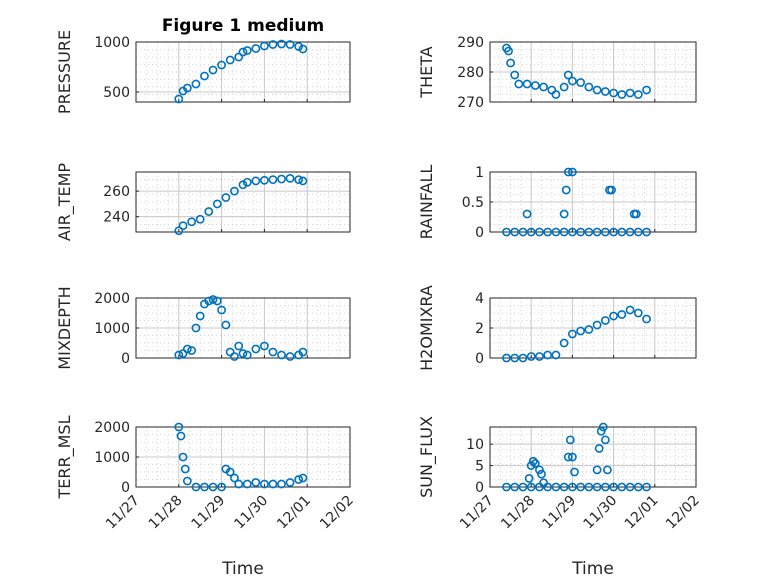  What do you see at coordinates (427, 457) in the screenshot?
I see `y-axis-label: SUN_FLUX` at bounding box center [427, 457].